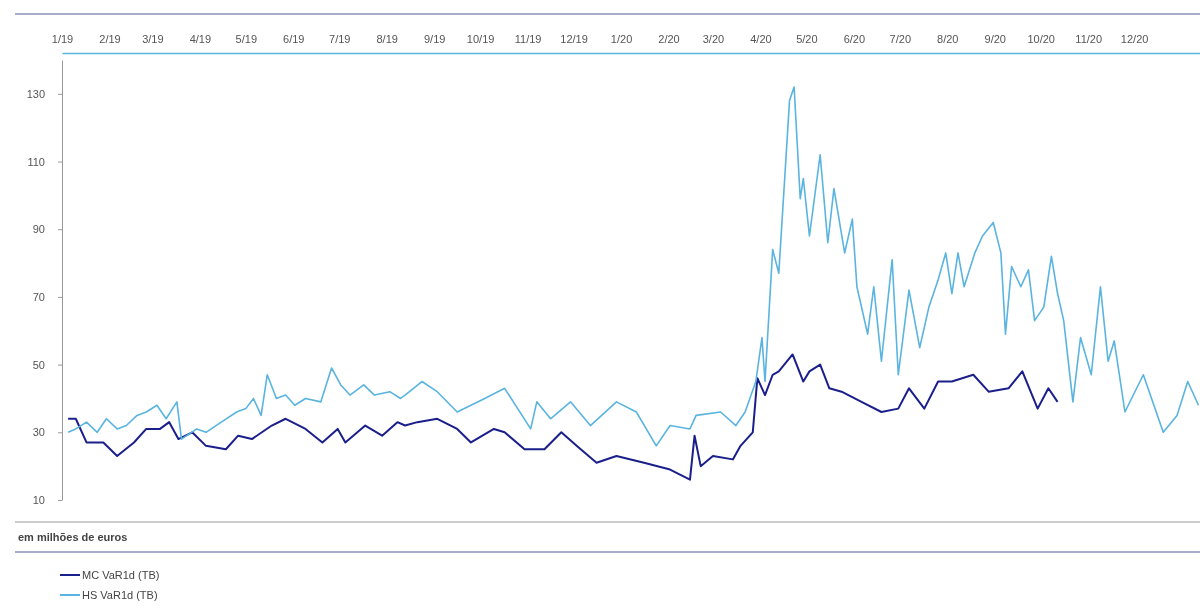 The image size is (1200, 610). I want to click on x-tick-label: 7/19, so click(340, 39).